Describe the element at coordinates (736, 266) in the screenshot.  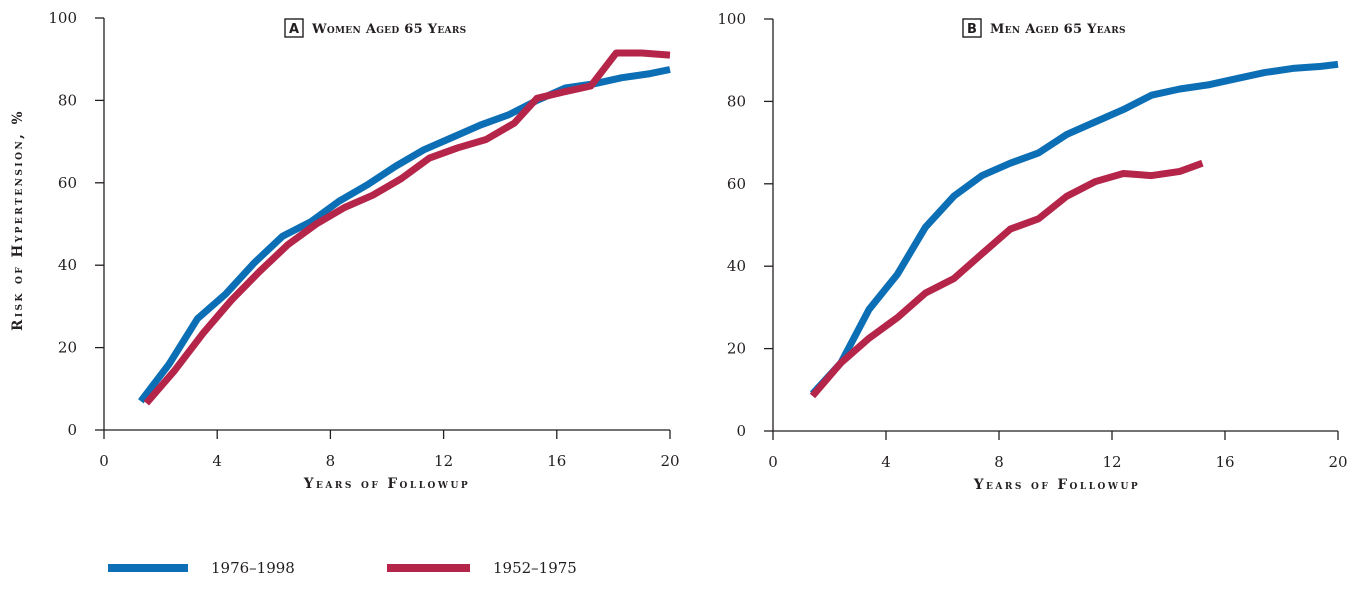
I see `panel-b-y-tick-label: 40` at that location.